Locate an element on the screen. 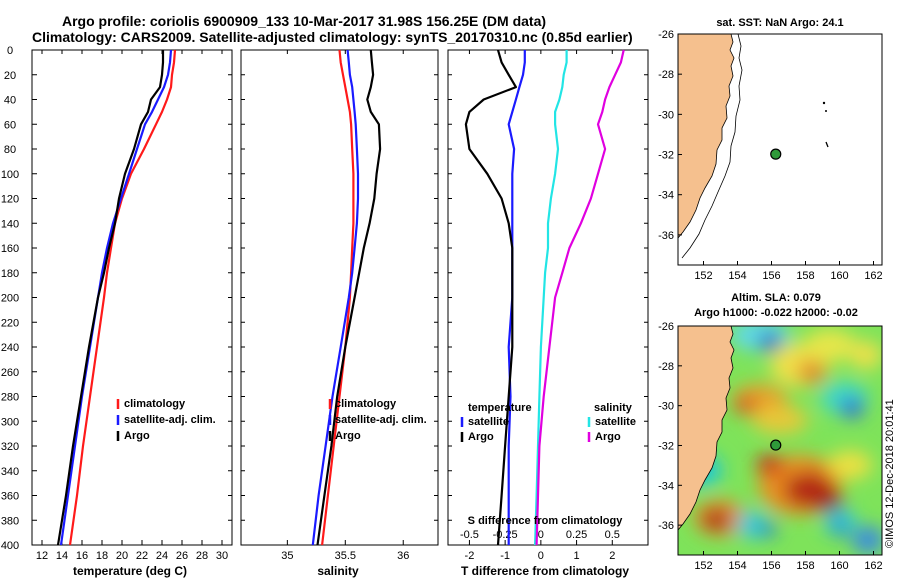 The width and height of the screenshot is (900, 580). difference-t-xlabel: T difference from climatology is located at coordinates (545, 571).